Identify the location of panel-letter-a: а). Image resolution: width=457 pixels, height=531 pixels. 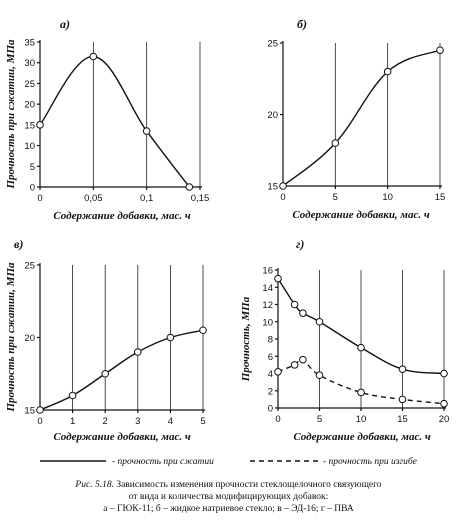
(65, 24).